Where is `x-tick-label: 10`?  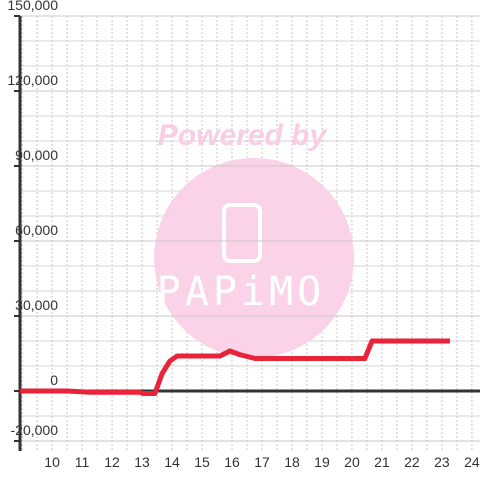 x-tick-label: 10 is located at coordinates (52, 462).